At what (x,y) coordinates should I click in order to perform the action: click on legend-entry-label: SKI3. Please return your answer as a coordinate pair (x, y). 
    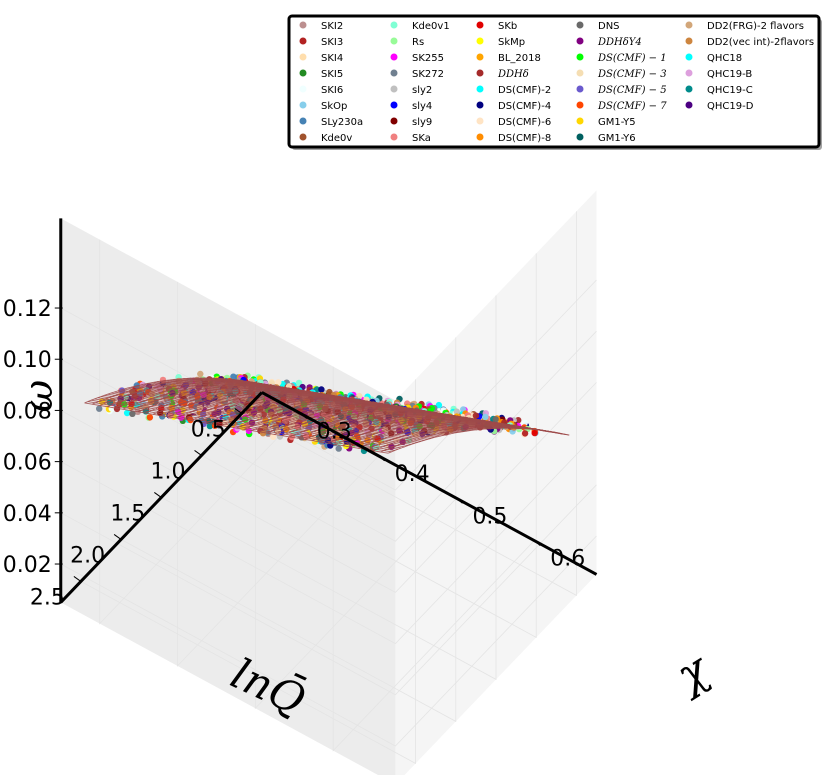
    Looking at the image, I should click on (332, 42).